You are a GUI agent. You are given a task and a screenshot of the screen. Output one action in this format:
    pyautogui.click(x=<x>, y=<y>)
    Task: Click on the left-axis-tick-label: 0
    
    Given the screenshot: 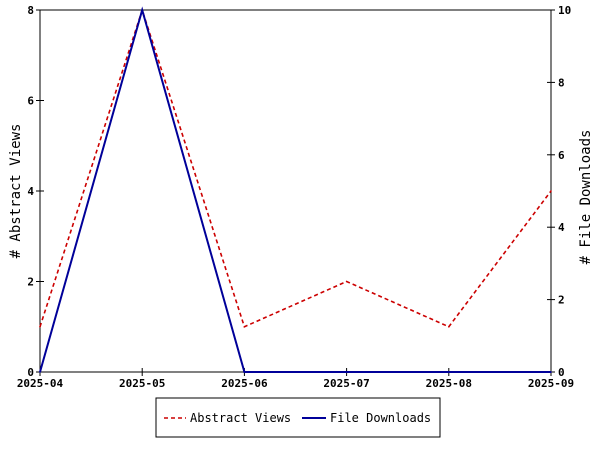 What is the action you would take?
    pyautogui.click(x=30, y=372)
    